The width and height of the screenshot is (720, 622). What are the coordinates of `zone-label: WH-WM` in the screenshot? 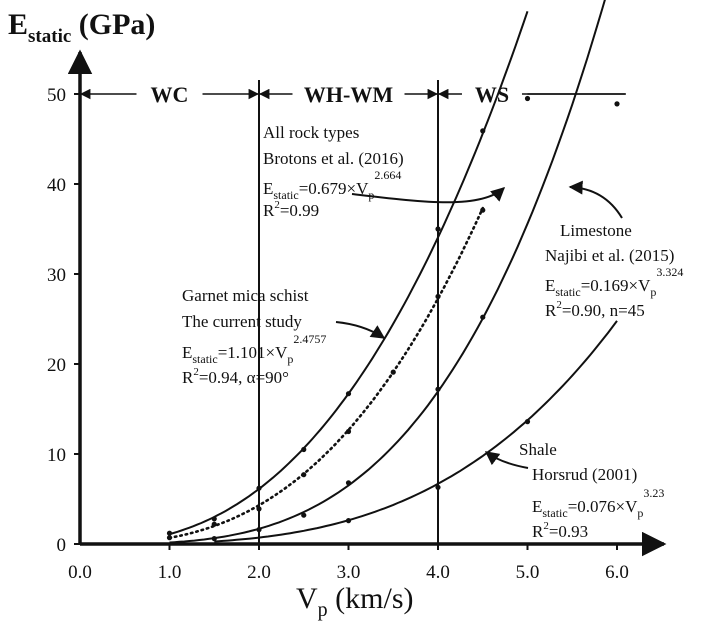 It's located at (348, 94).